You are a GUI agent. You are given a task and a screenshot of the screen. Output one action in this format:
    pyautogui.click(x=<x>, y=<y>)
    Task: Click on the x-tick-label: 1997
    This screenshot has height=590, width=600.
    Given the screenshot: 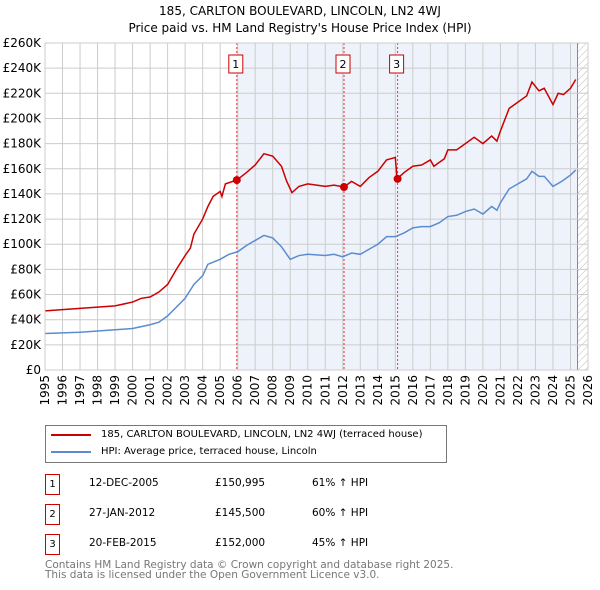 What is the action you would take?
    pyautogui.click(x=80, y=390)
    